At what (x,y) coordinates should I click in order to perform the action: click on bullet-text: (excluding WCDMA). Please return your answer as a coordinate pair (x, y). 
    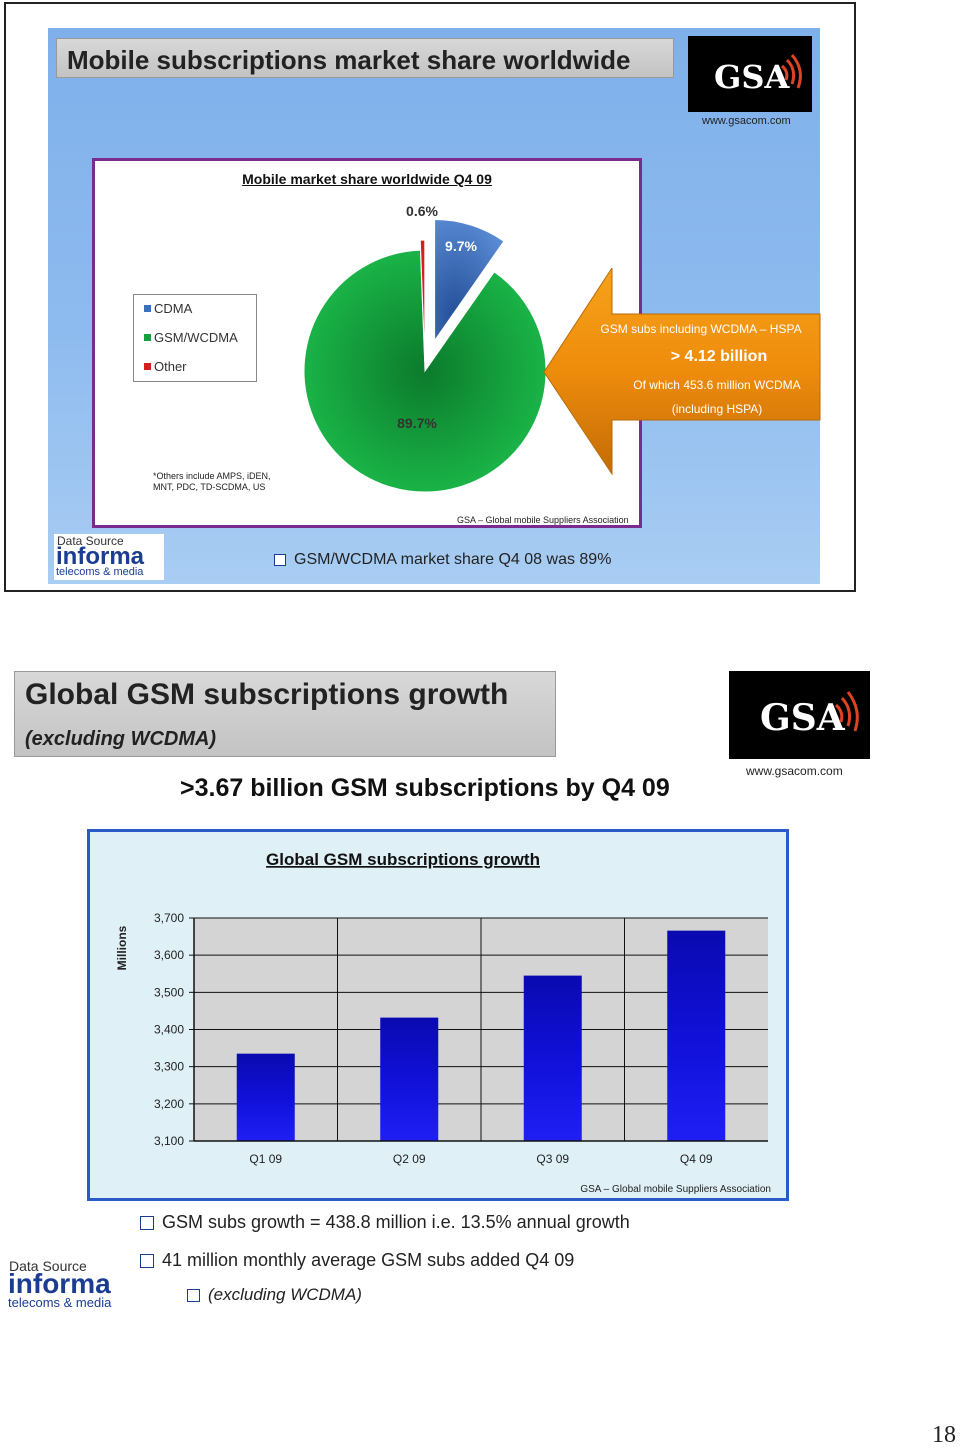
    Looking at the image, I should click on (285, 1294).